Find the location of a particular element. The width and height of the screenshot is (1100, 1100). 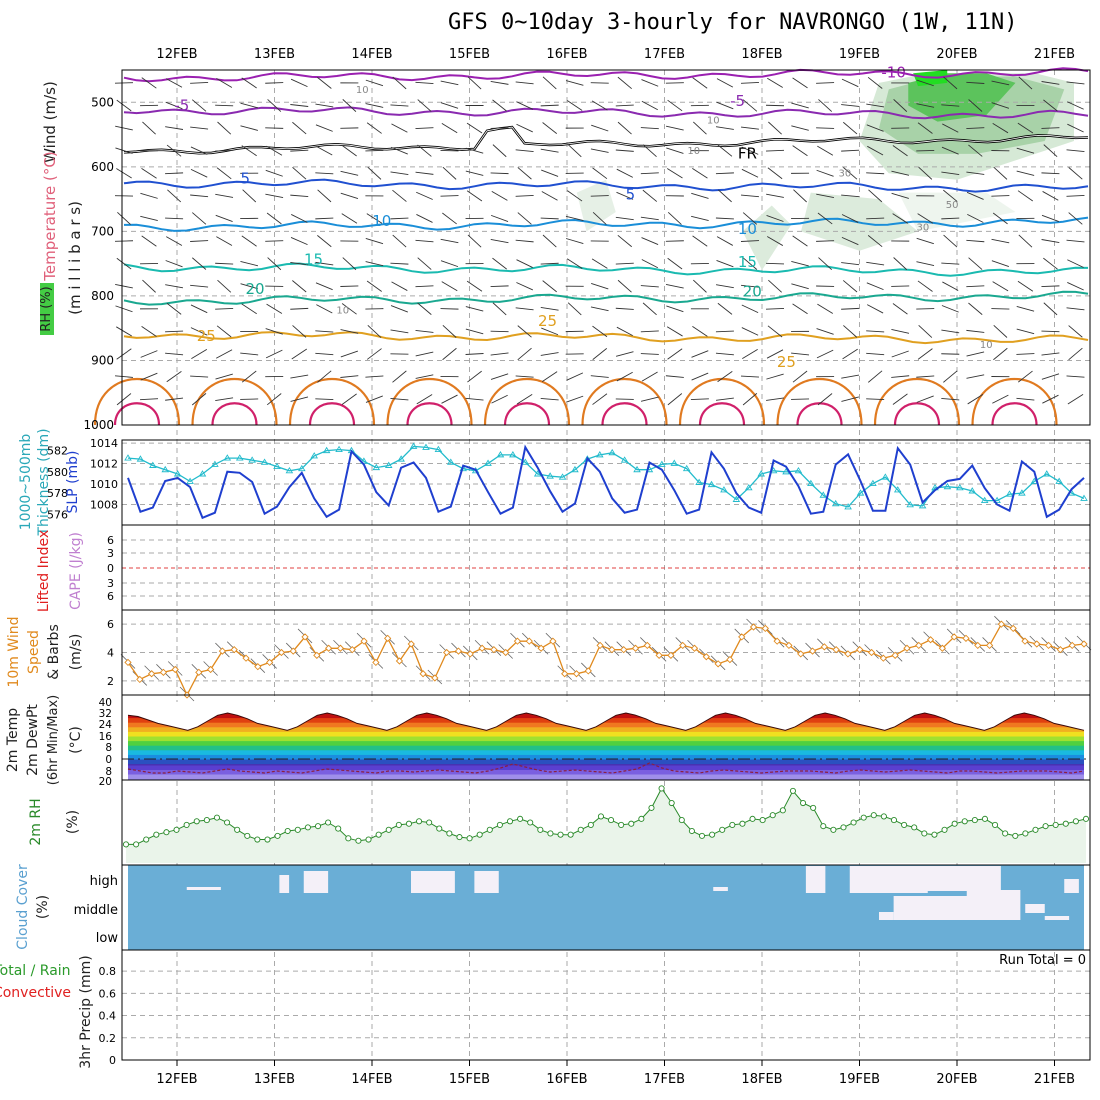

temperature-contour-label: 15 is located at coordinates (313, 259).